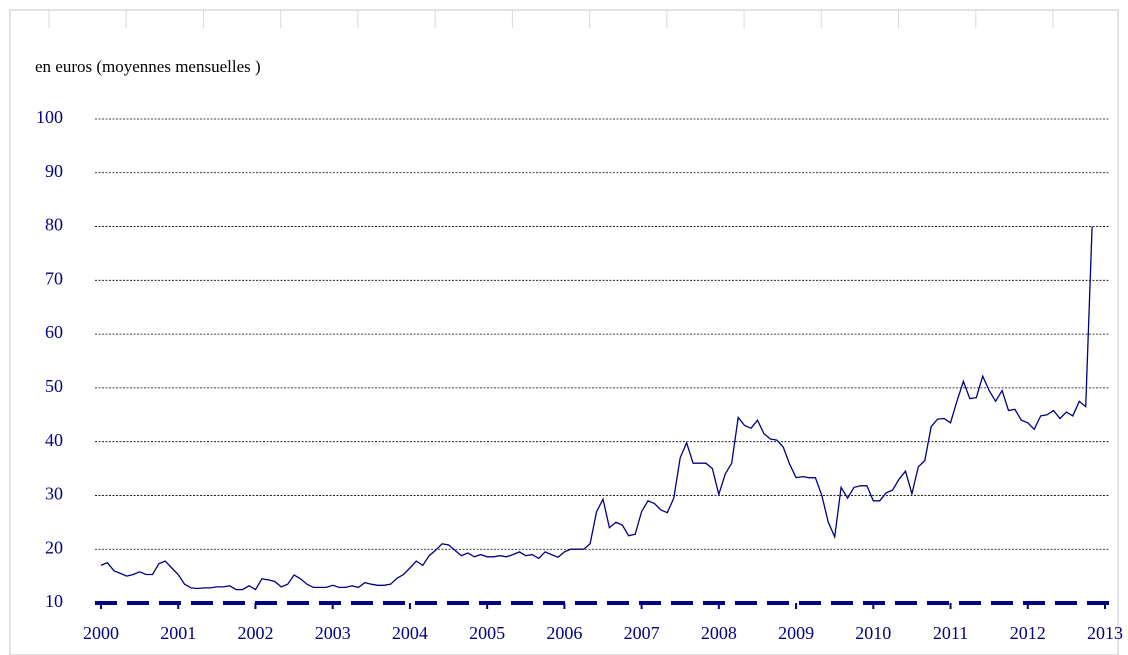  I want to click on y-tick-label: 50, so click(54, 386).